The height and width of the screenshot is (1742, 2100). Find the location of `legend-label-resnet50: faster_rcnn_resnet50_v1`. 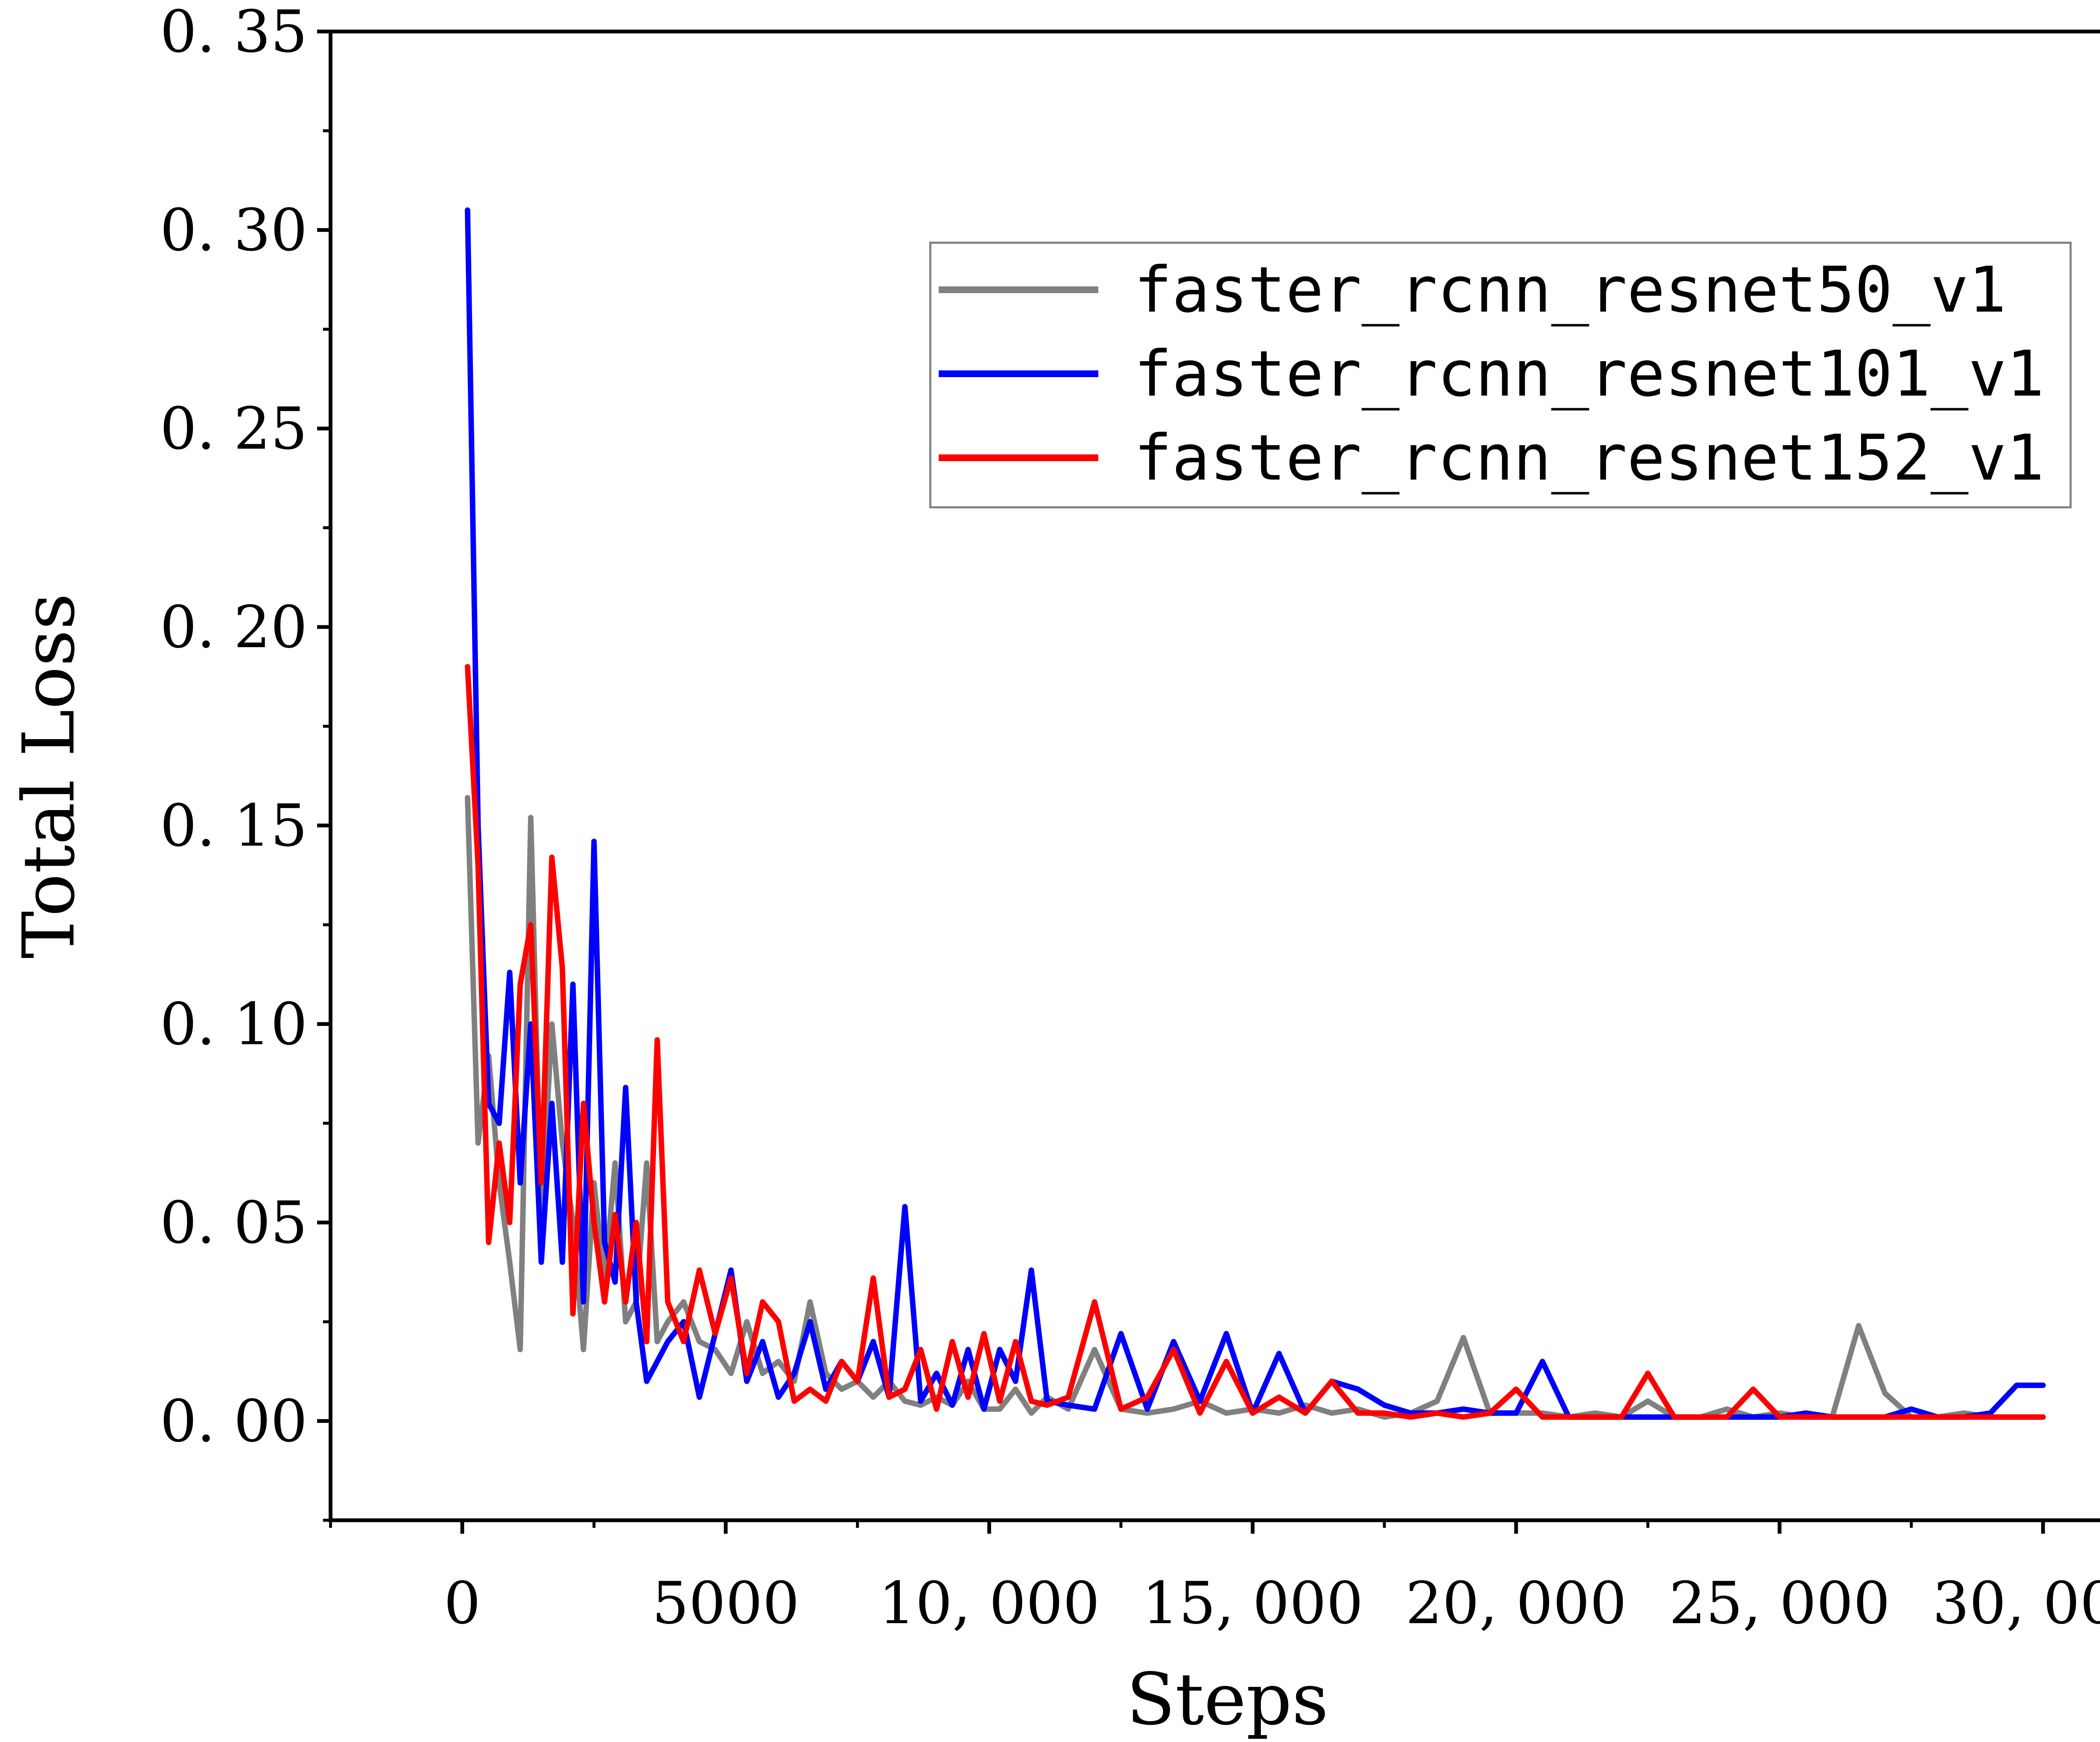

legend-label-resnet50: faster_rcnn_resnet50_v1 is located at coordinates (1570, 290).